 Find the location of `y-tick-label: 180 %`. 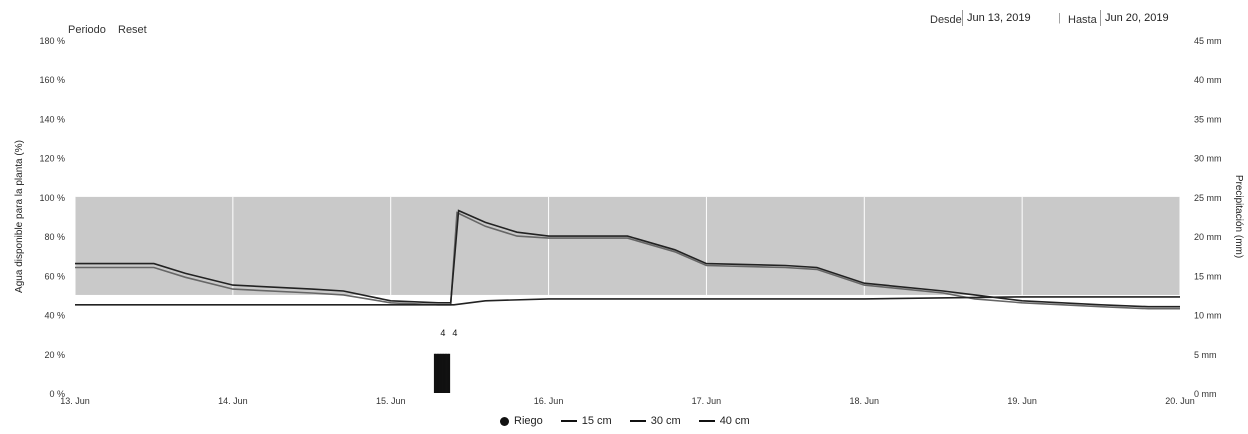

y-tick-label: 180 % is located at coordinates (52, 41).